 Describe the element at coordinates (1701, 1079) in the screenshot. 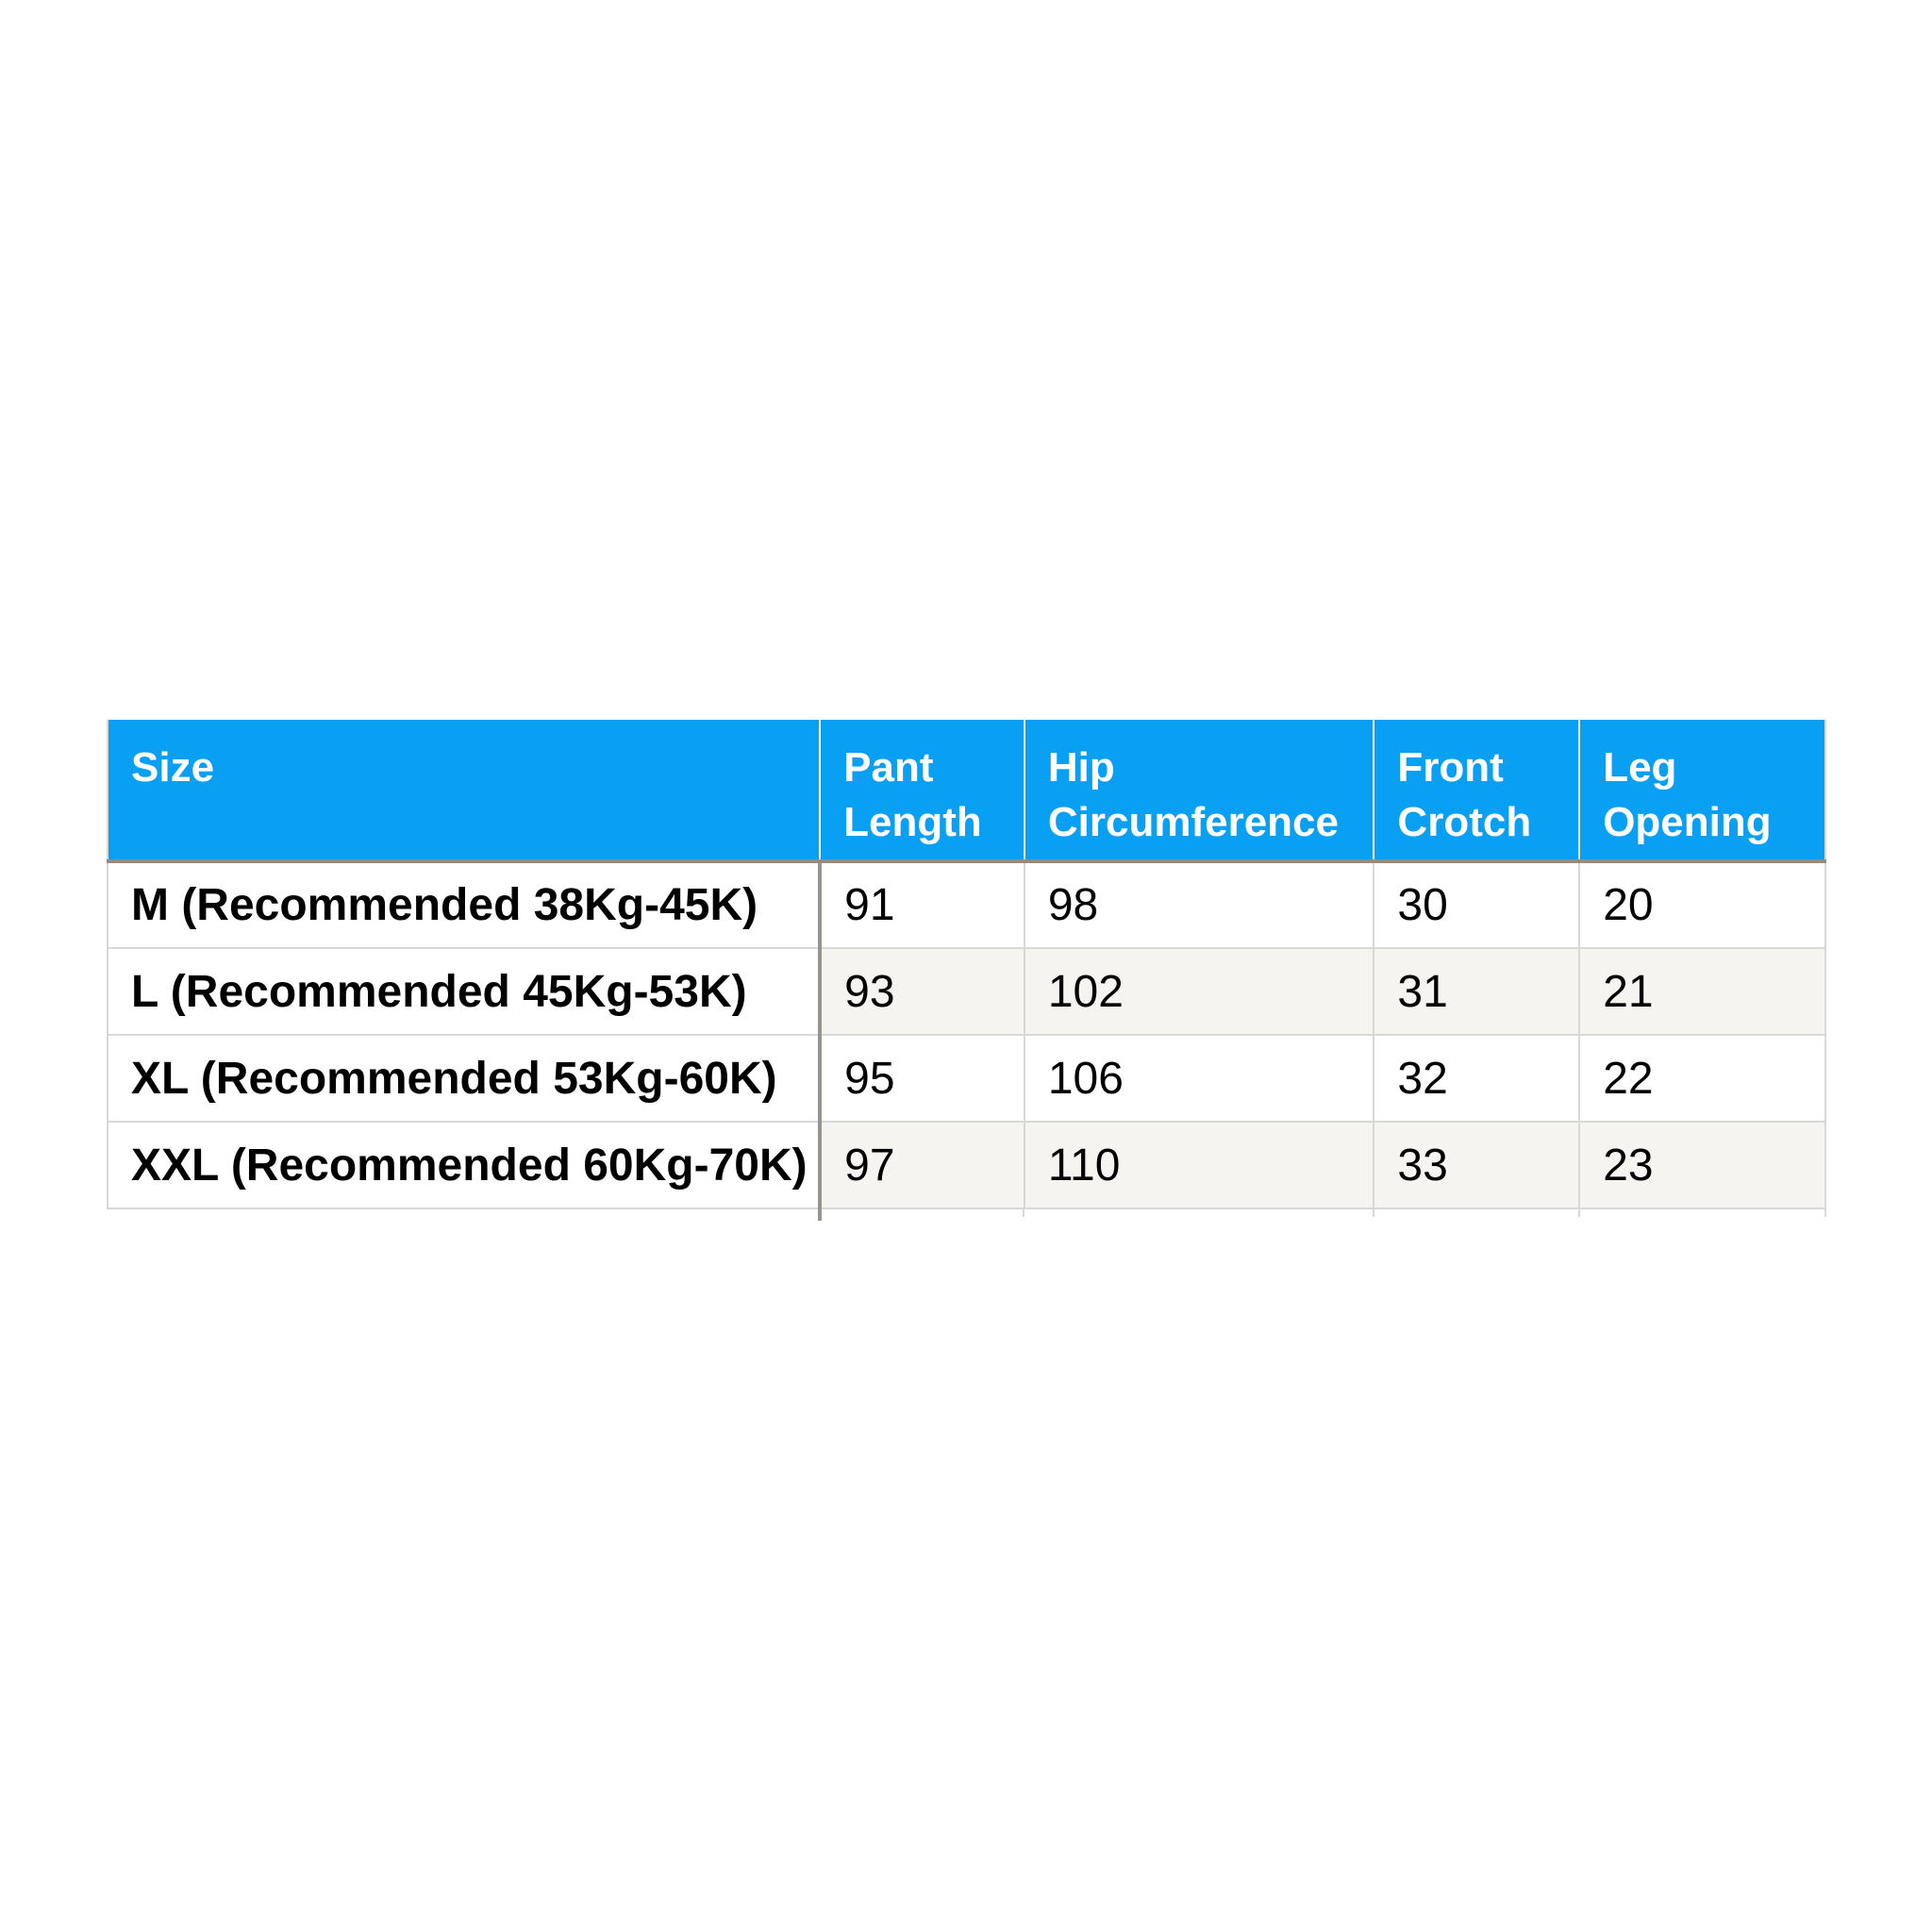

I see `leg-opening-value: 22` at that location.